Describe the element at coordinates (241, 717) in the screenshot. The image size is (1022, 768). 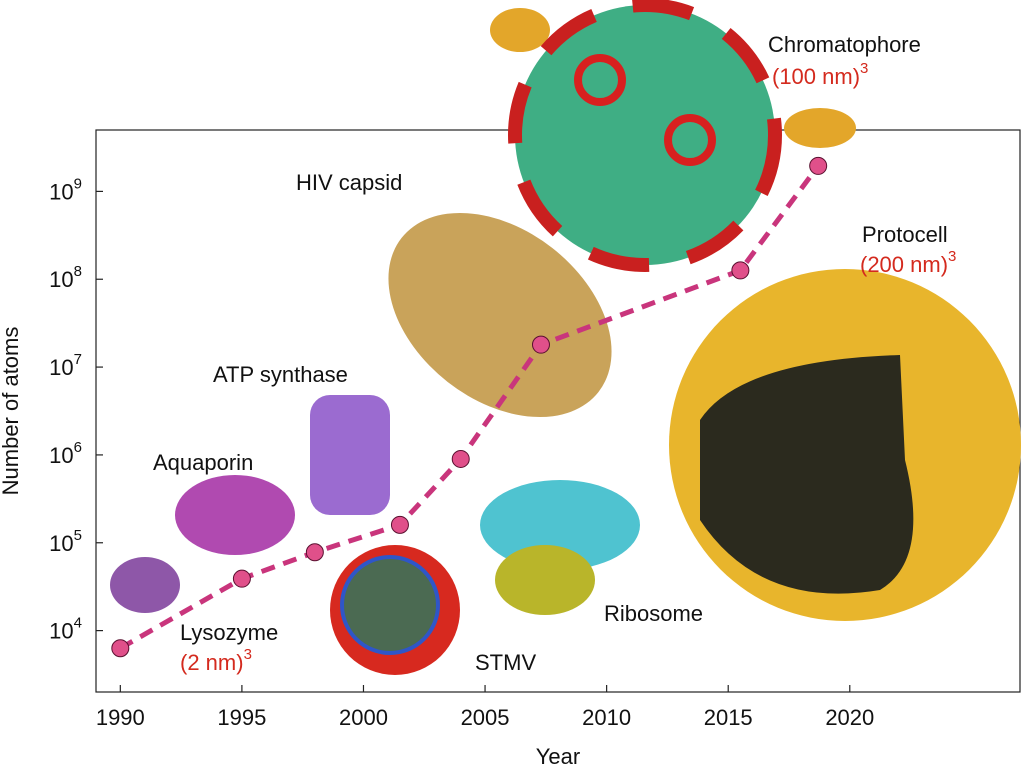
I see `x-tick-label: 1995` at that location.